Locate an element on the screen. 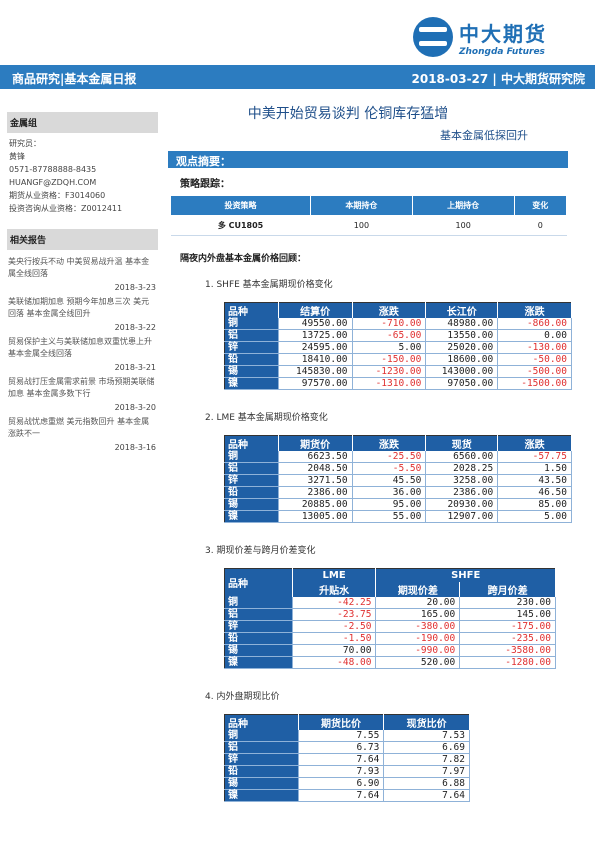 The height and width of the screenshot is (842, 595). related-report-link: 美央行按兵不动 中美贸易战升温 基本金属全线回落 is located at coordinates (79, 267).